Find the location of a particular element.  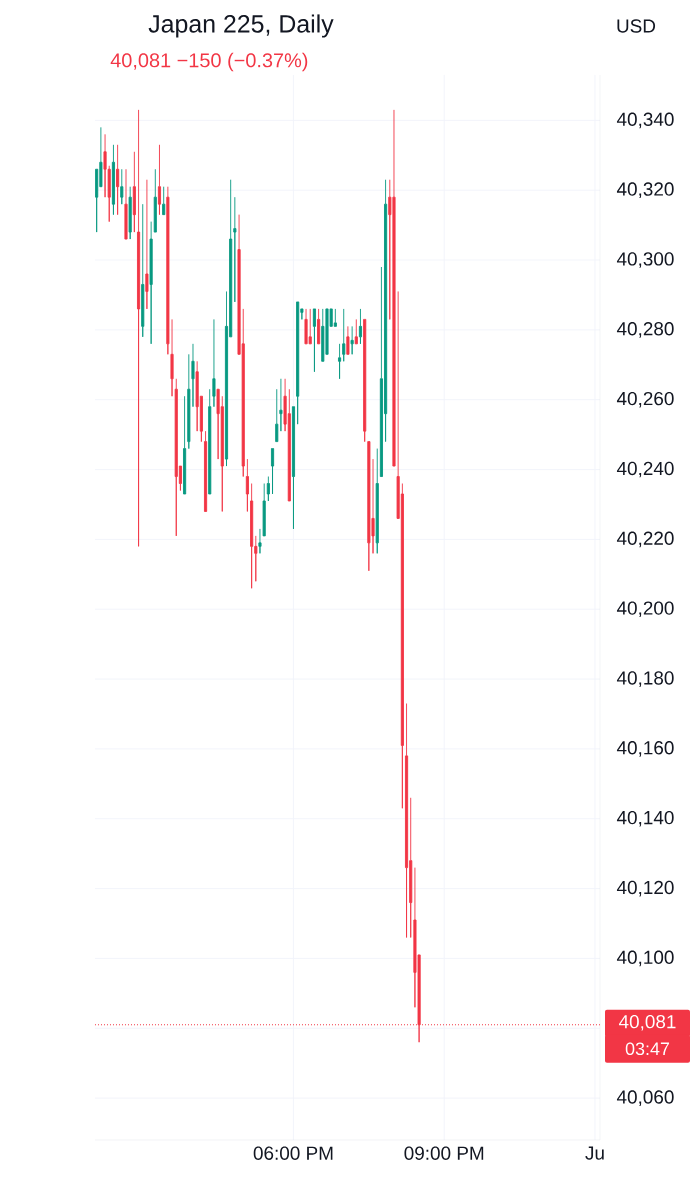

y-tick-label: 40,300 is located at coordinates (645, 260).